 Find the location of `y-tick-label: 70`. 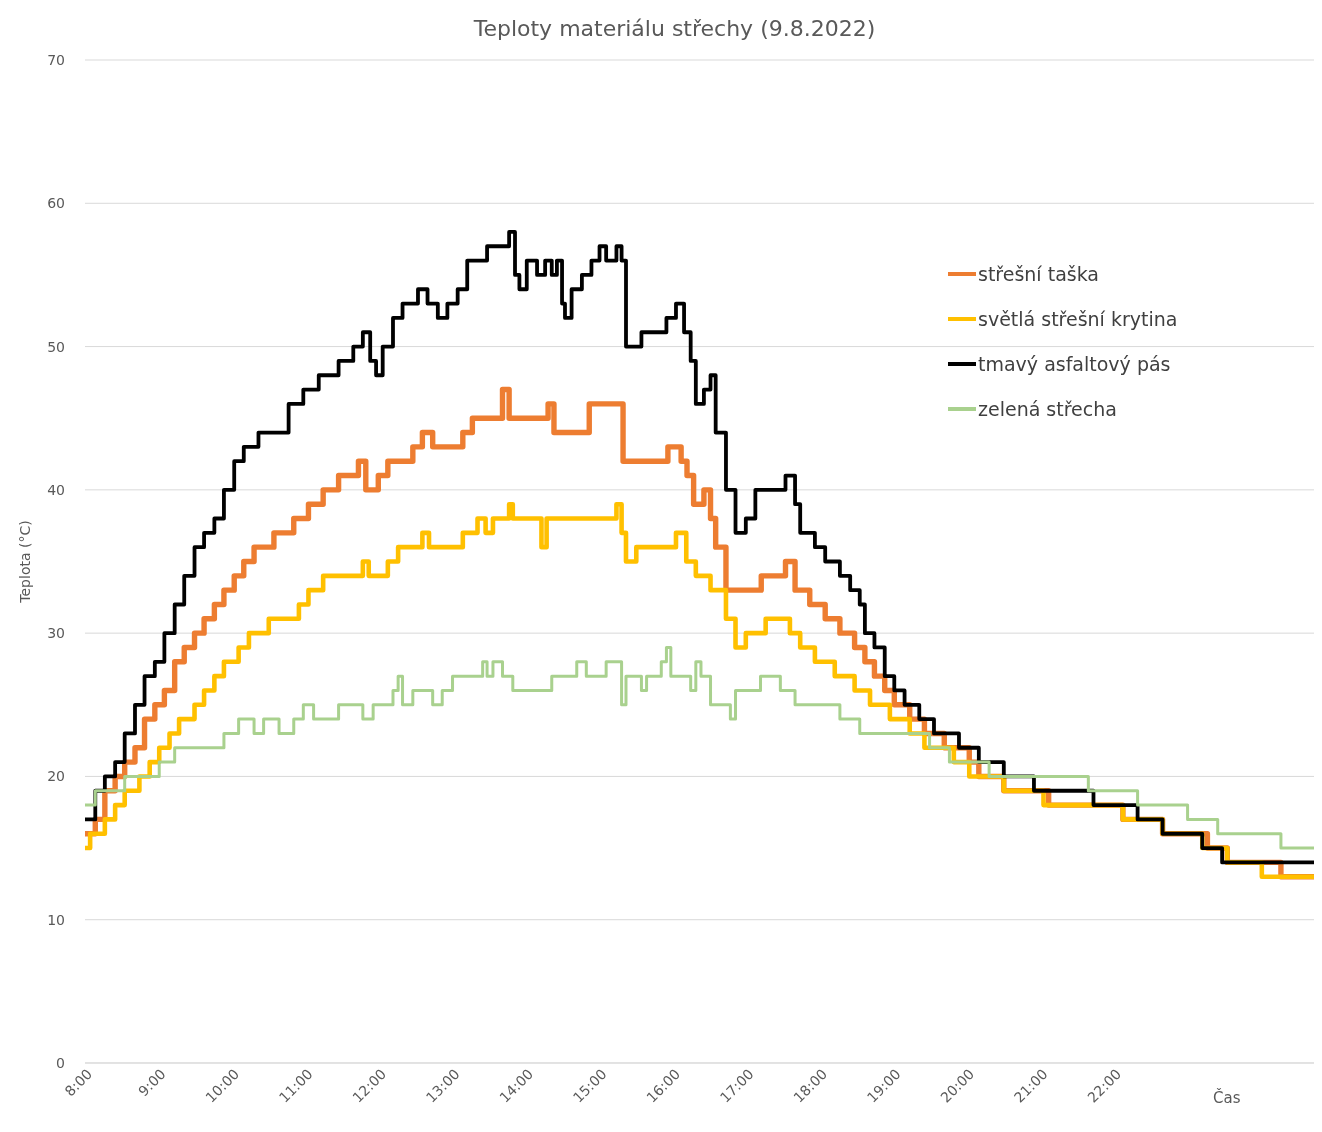

y-tick-label: 70 is located at coordinates (56, 60).